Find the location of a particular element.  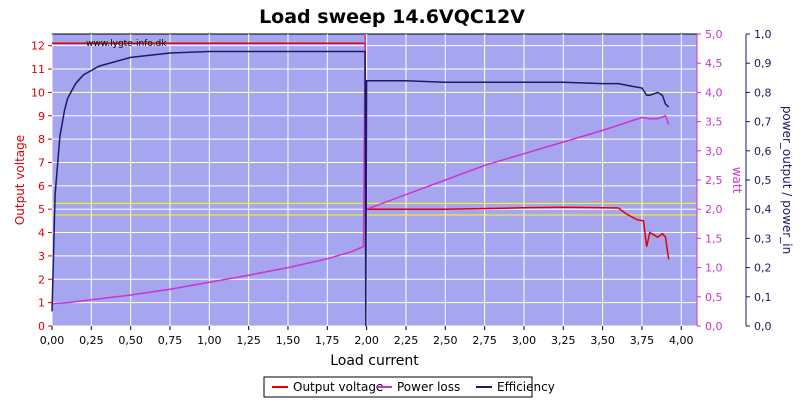

y-right1-tick-label: 0,0 is located at coordinates (714, 326).